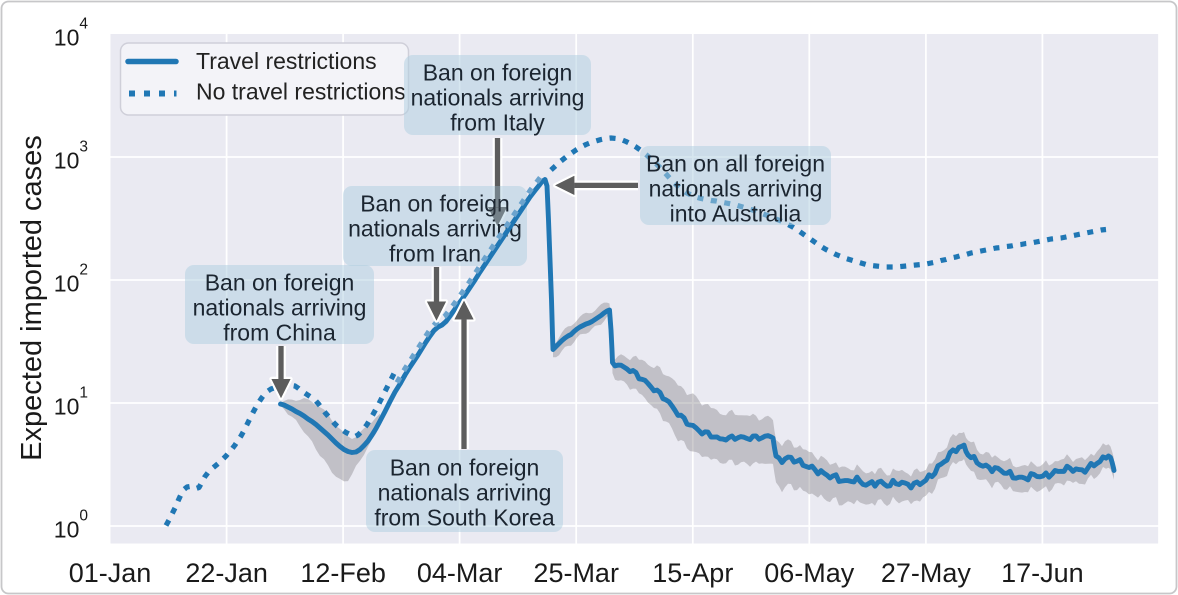  I want to click on svg-text: 06-May, so click(809, 573).